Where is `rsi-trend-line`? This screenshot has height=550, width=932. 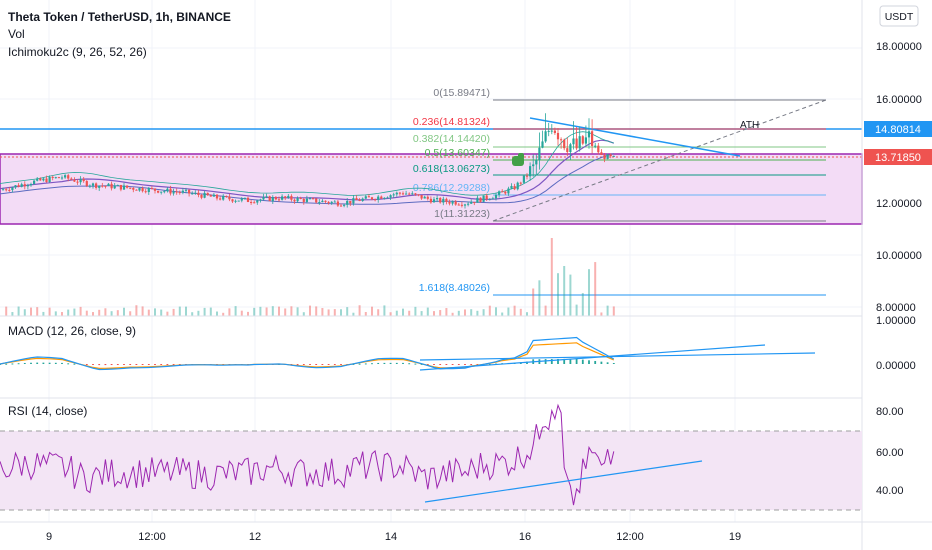
rsi-trend-line is located at coordinates (563, 481).